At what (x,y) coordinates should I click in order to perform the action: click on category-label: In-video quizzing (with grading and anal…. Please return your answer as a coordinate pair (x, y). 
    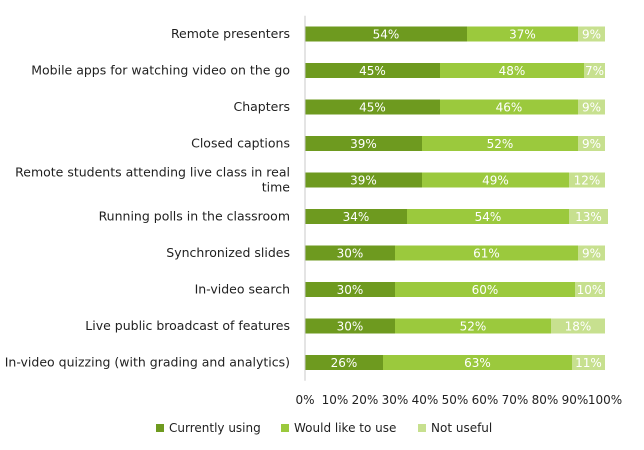
    Looking at the image, I should click on (147, 362).